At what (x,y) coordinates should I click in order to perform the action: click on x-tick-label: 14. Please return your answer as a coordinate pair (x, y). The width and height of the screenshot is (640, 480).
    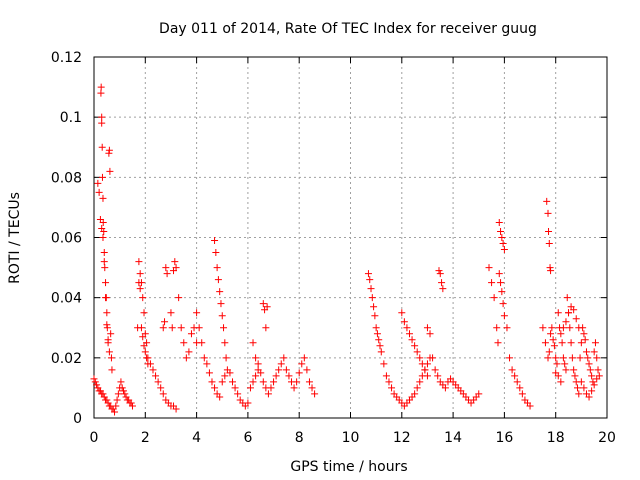
    Looking at the image, I should click on (453, 438).